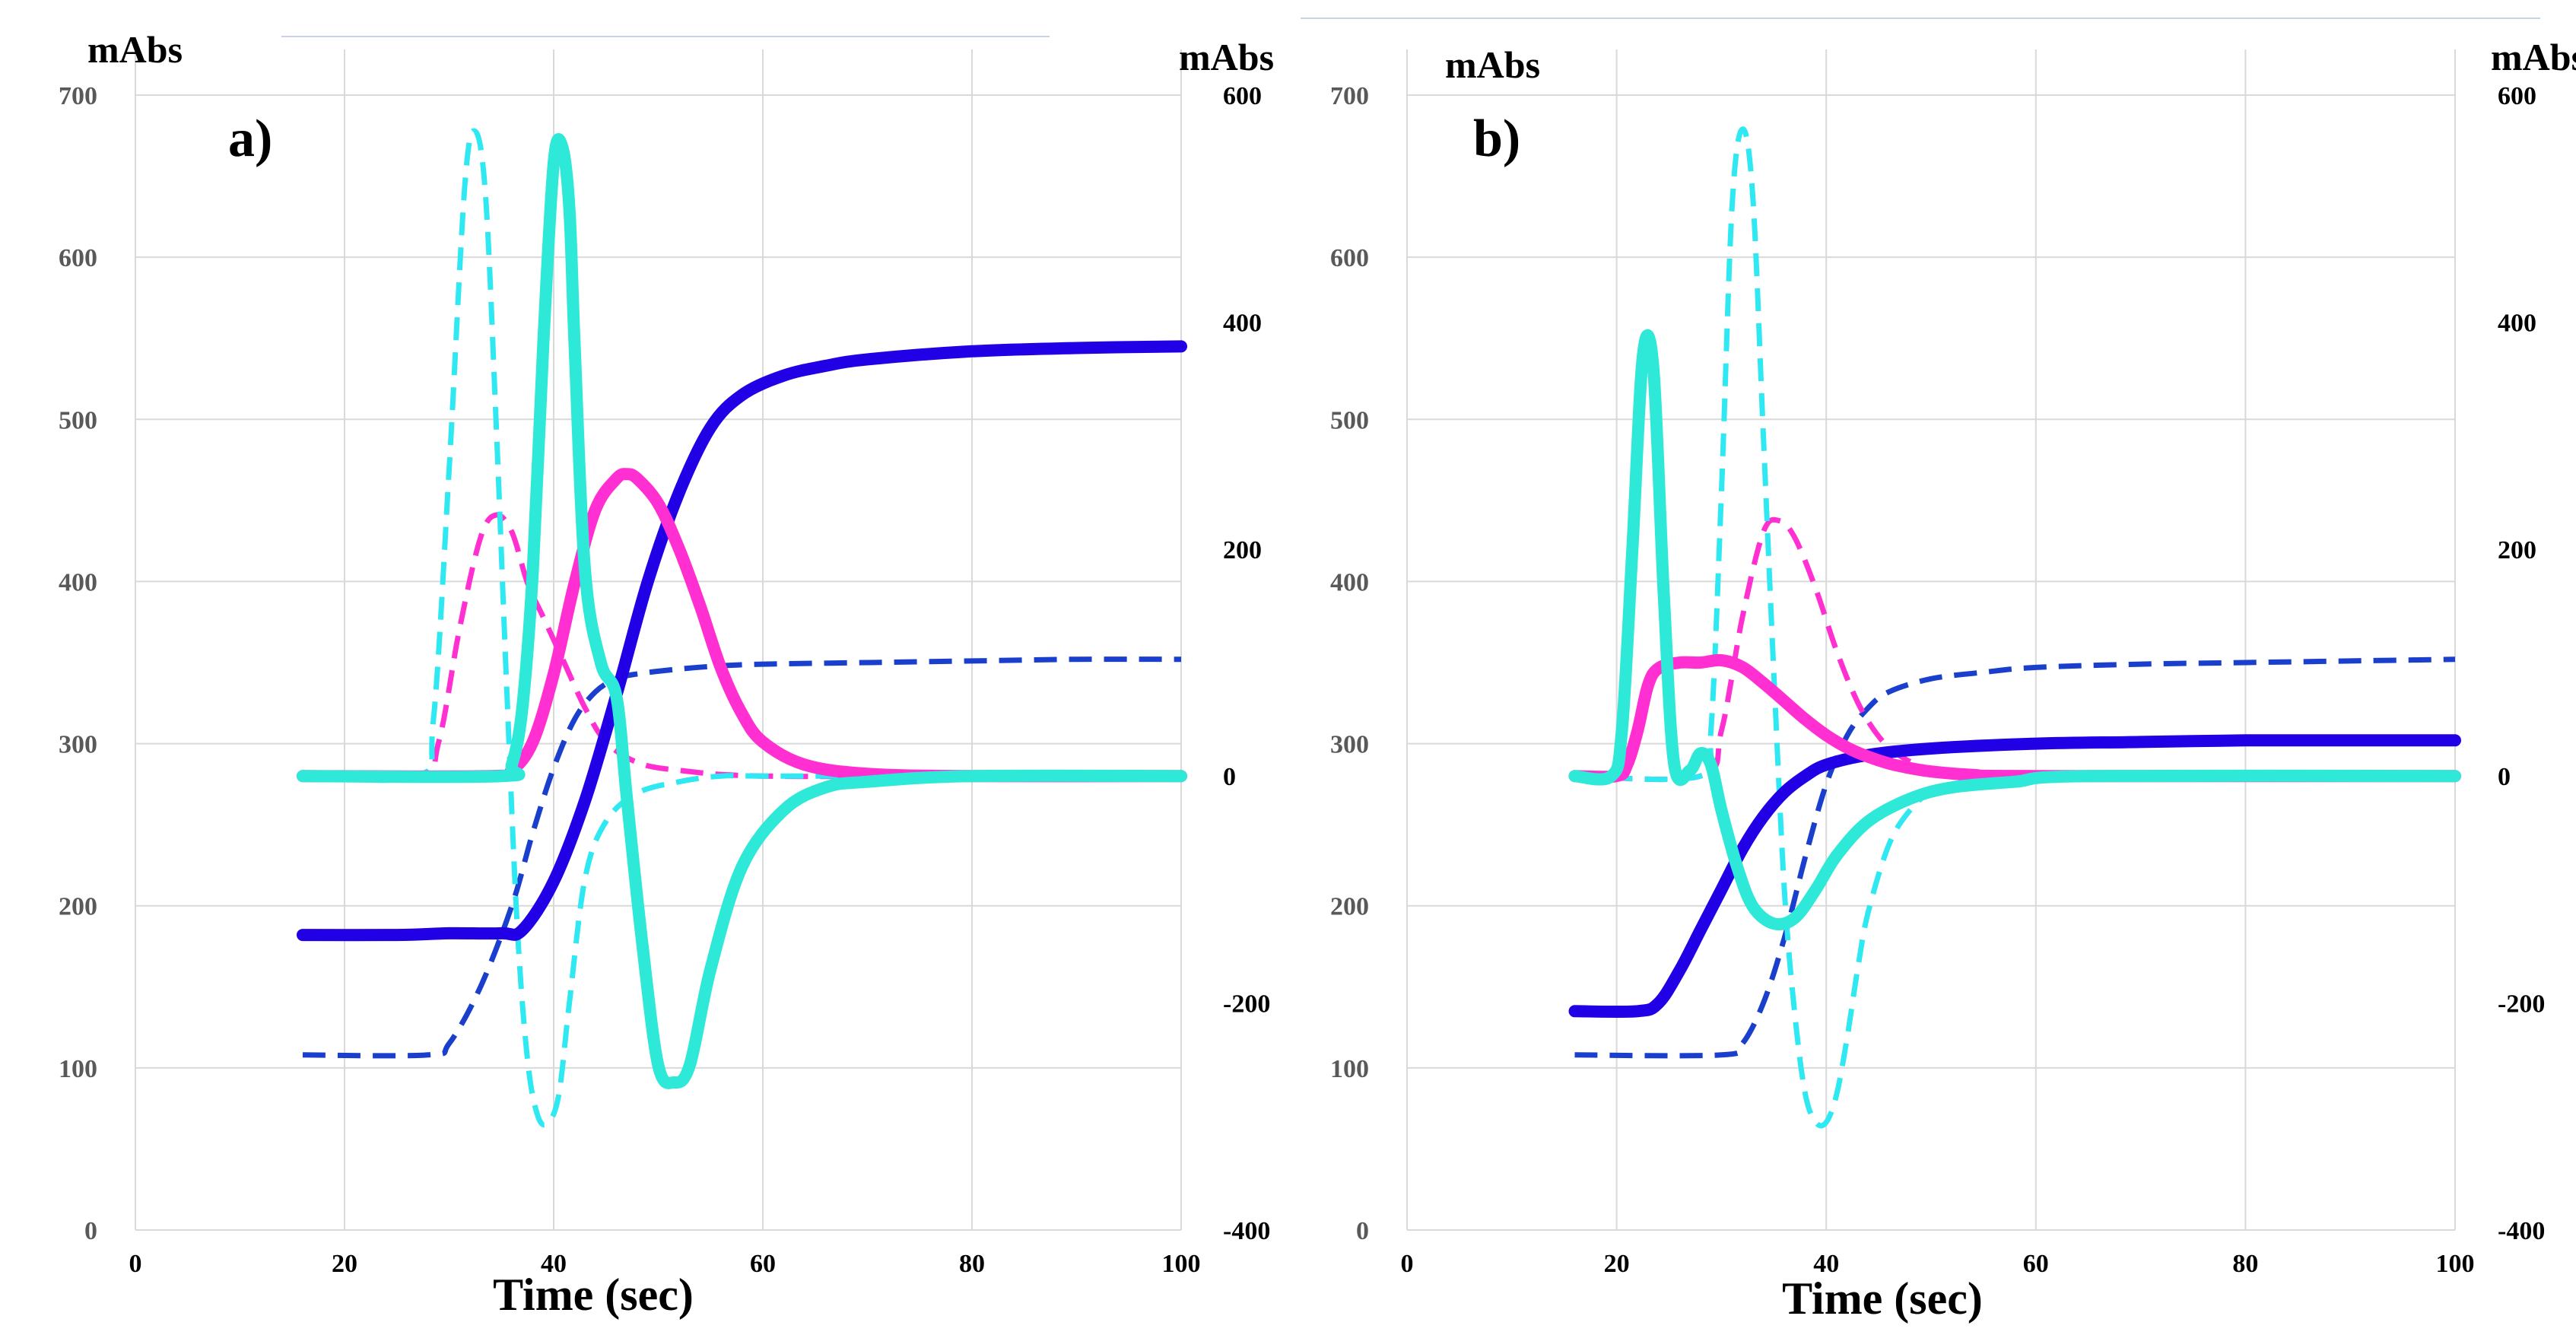 This screenshot has height=1335, width=2576. I want to click on panel-label: b), so click(1496, 139).